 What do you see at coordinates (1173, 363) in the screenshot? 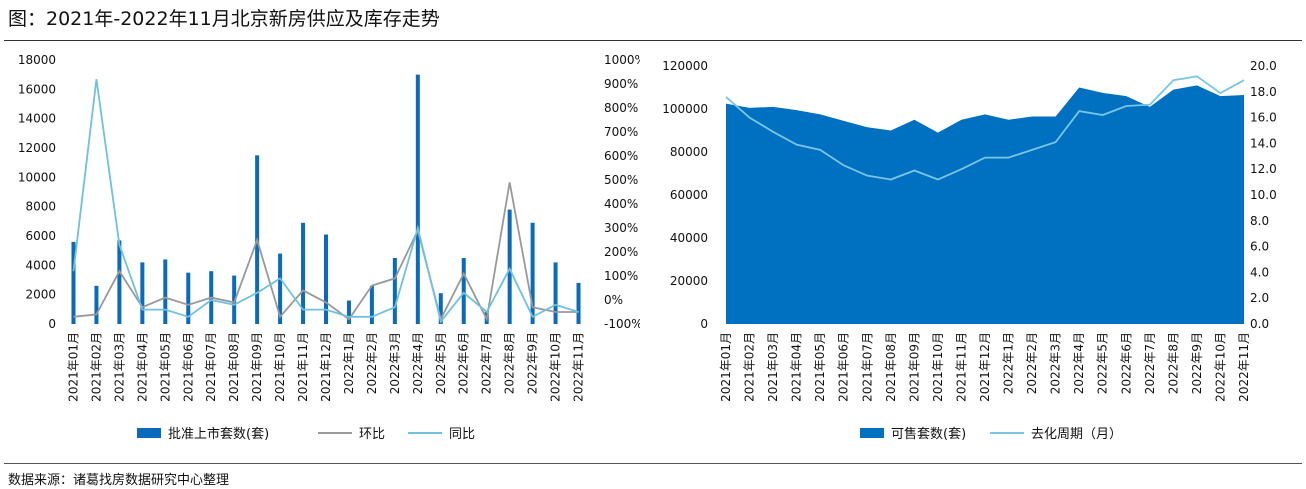
I see `x-tick-label: 2022年8月` at bounding box center [1173, 363].